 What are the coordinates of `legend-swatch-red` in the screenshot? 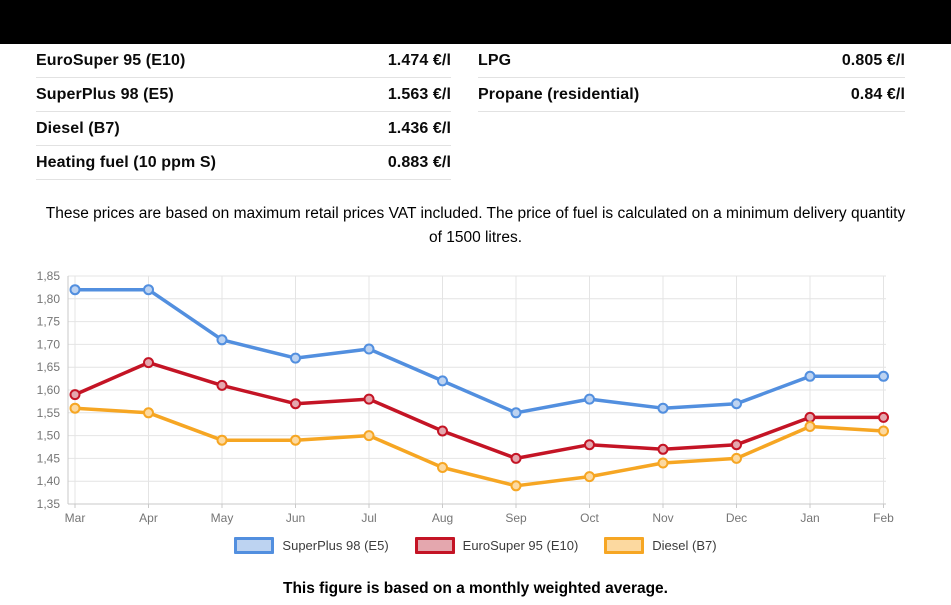 It's located at (434, 545).